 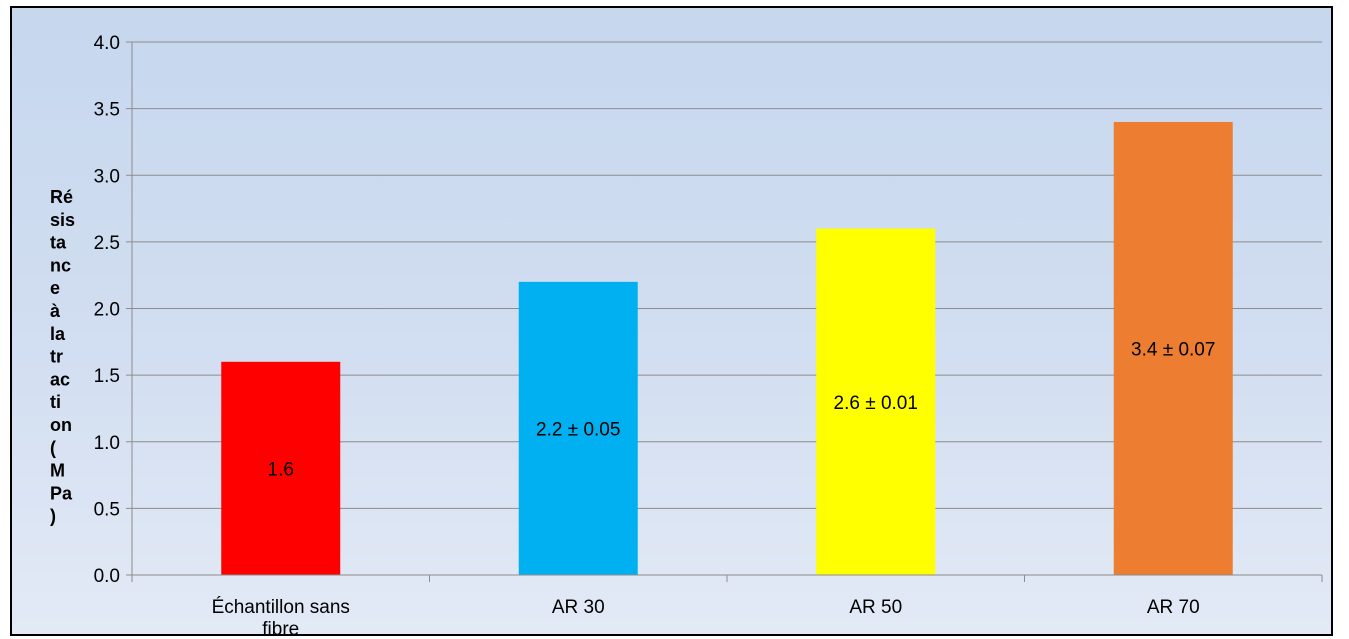 What do you see at coordinates (107, 43) in the screenshot?
I see `y-tick-label: 4.0` at bounding box center [107, 43].